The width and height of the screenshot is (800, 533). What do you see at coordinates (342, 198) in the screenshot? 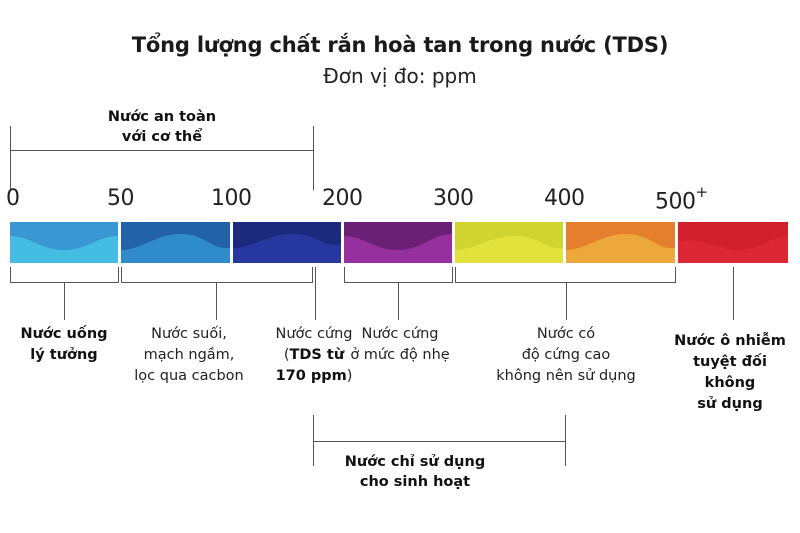
I see `tick-200: 200` at bounding box center [342, 198].